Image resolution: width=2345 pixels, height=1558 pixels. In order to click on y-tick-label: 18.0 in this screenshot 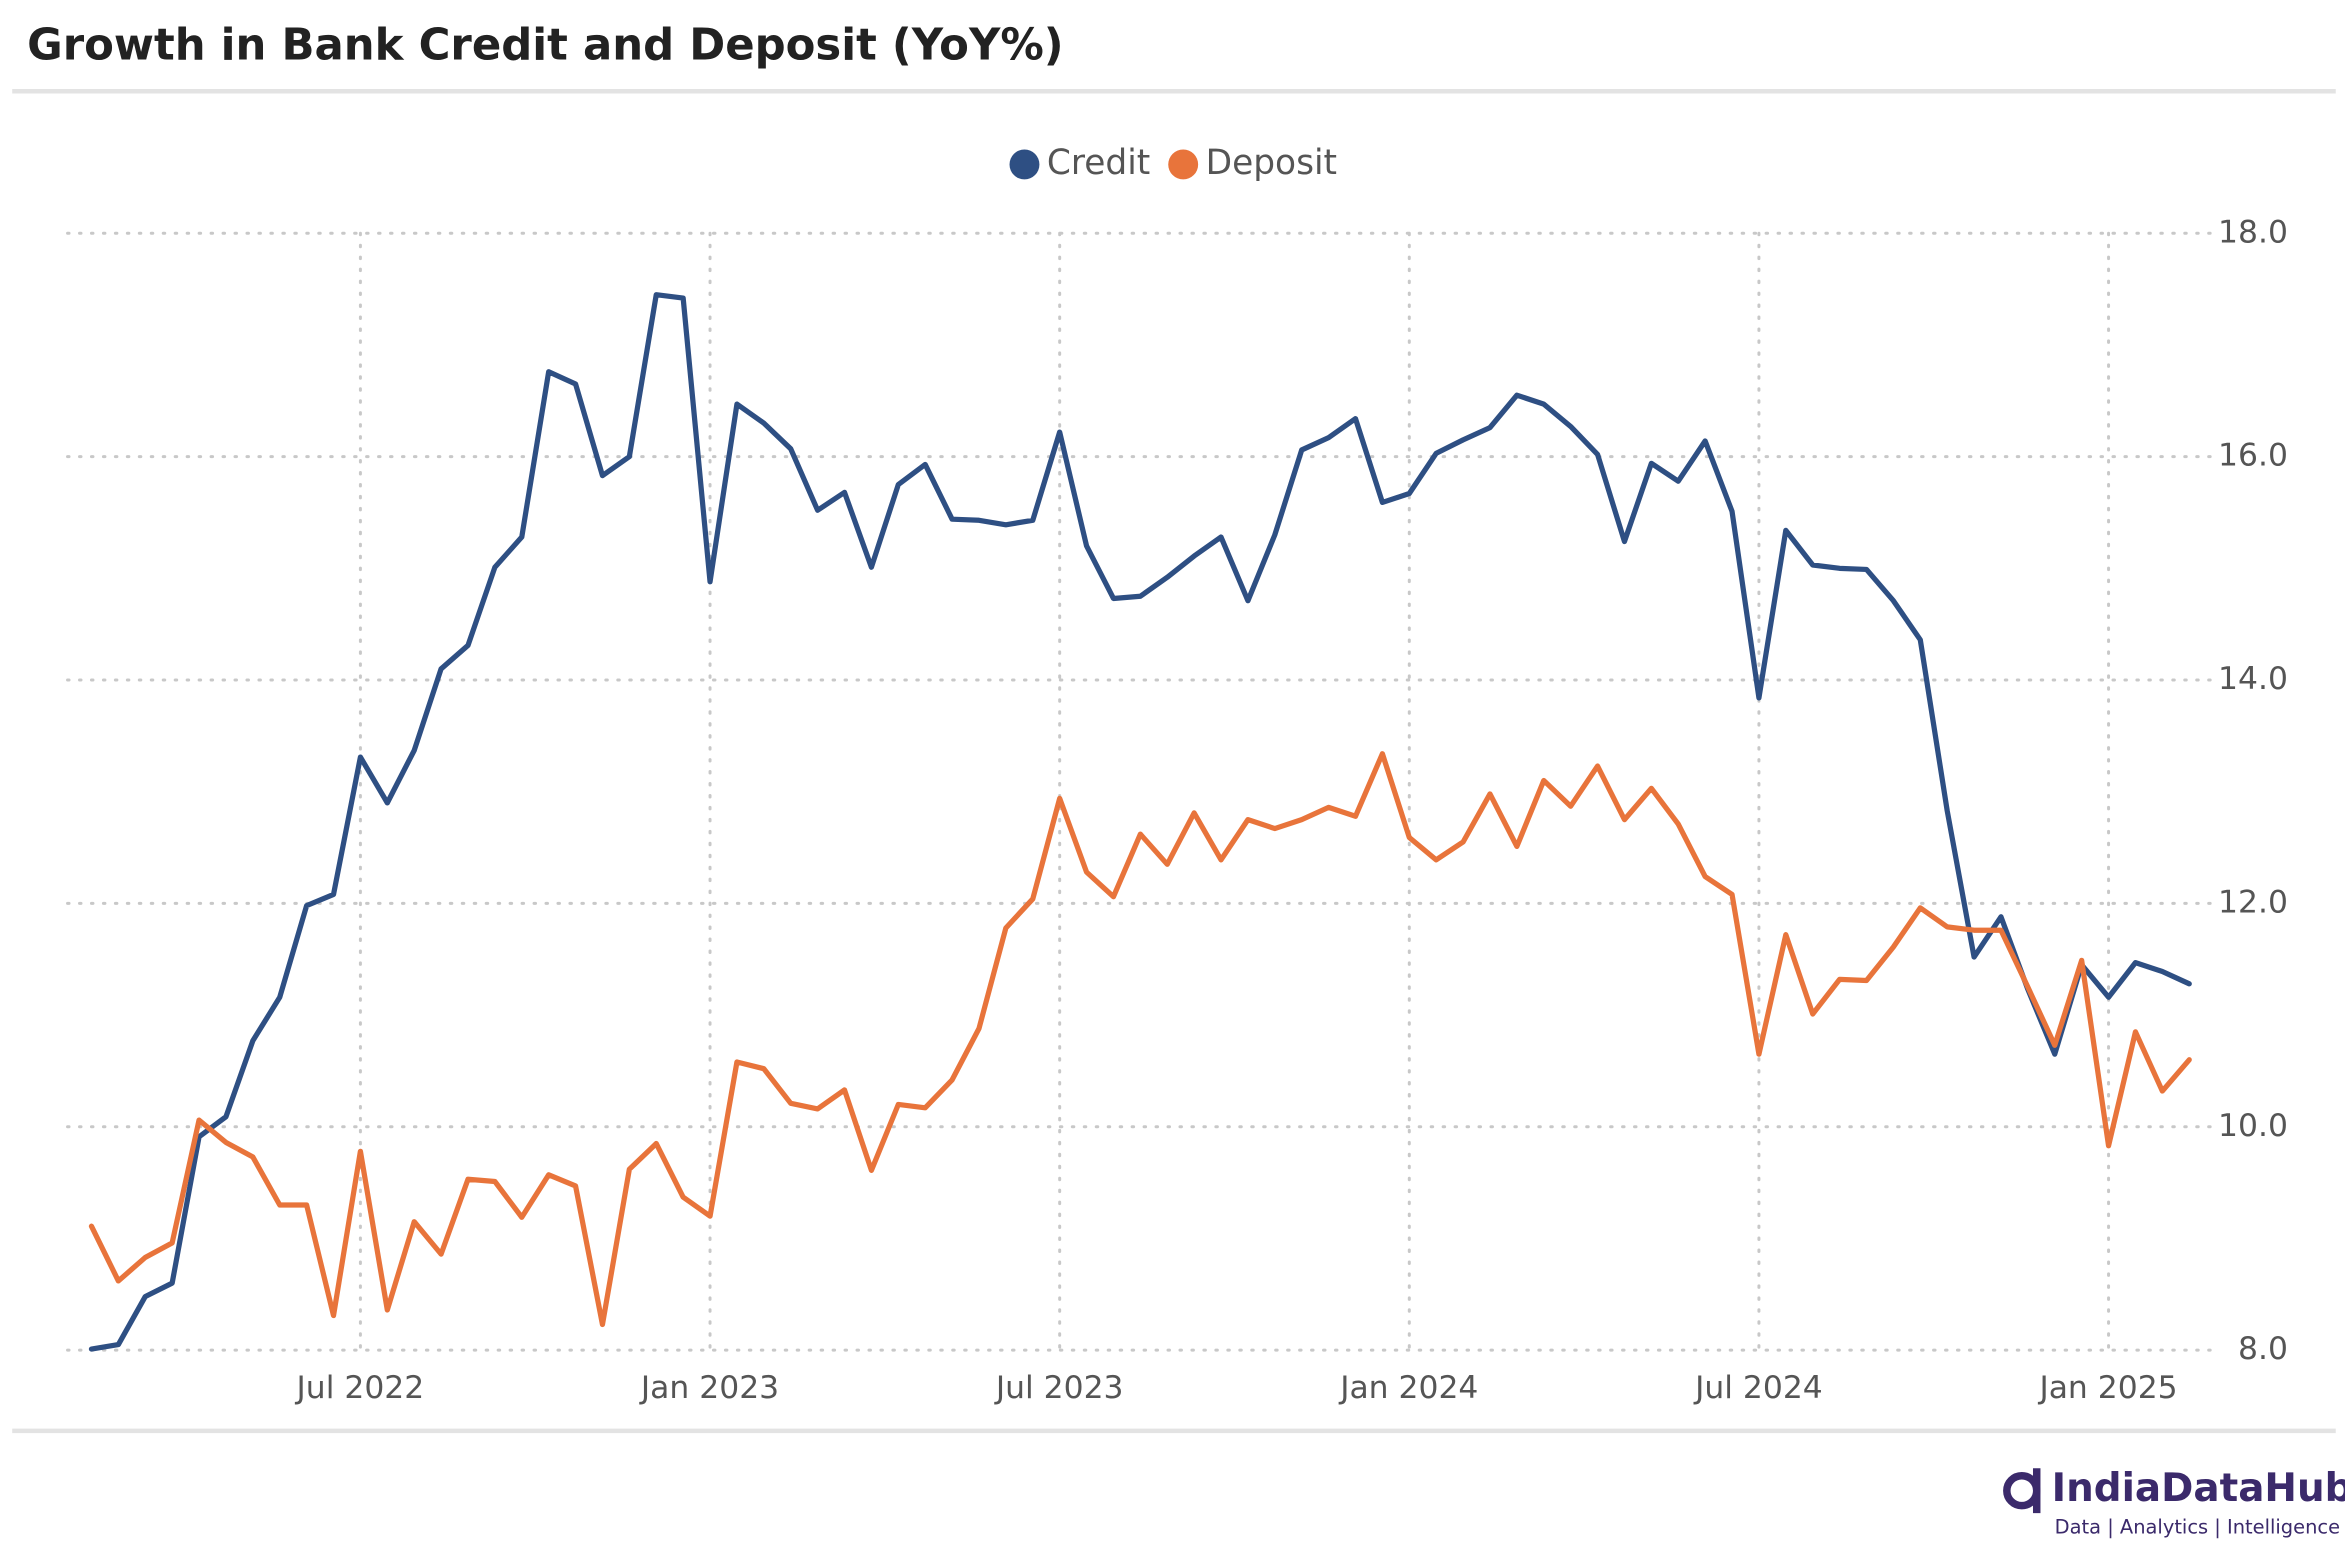, I will do `click(2253, 232)`.